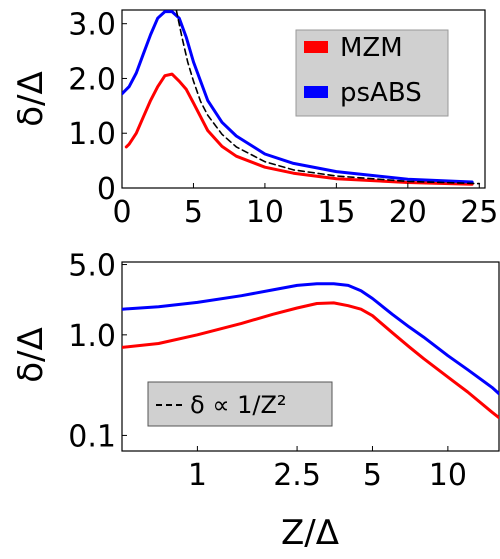 Image resolution: width=500 pixels, height=559 pixels. Describe the element at coordinates (92, 336) in the screenshot. I see `bottom-y-tick-label: 1.0` at that location.